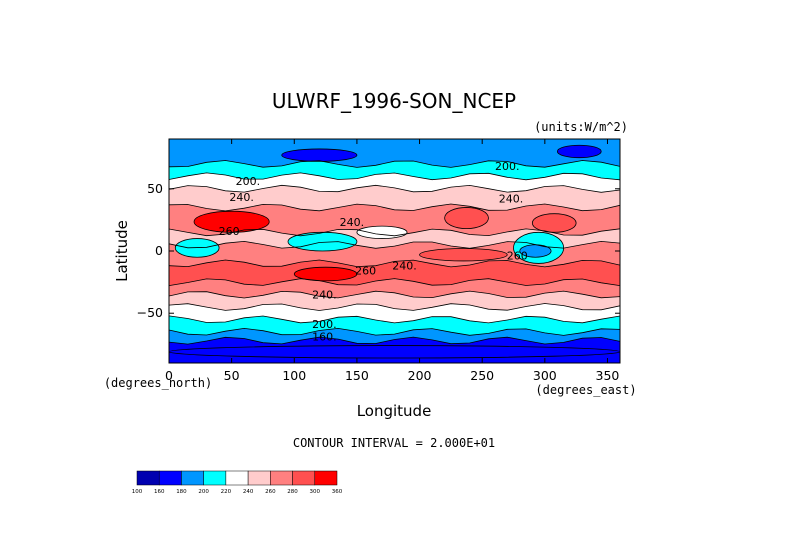 The width and height of the screenshot is (789, 558). What do you see at coordinates (232, 375) in the screenshot?
I see `x-tick-label-1: 50` at bounding box center [232, 375].